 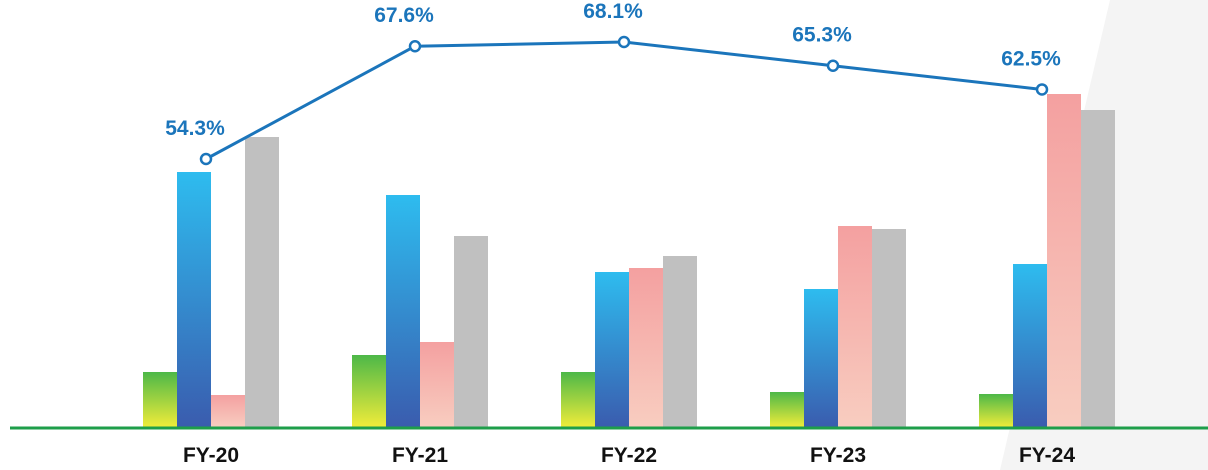 I want to click on ratio-label-fy-21: 67.6%, so click(x=404, y=15).